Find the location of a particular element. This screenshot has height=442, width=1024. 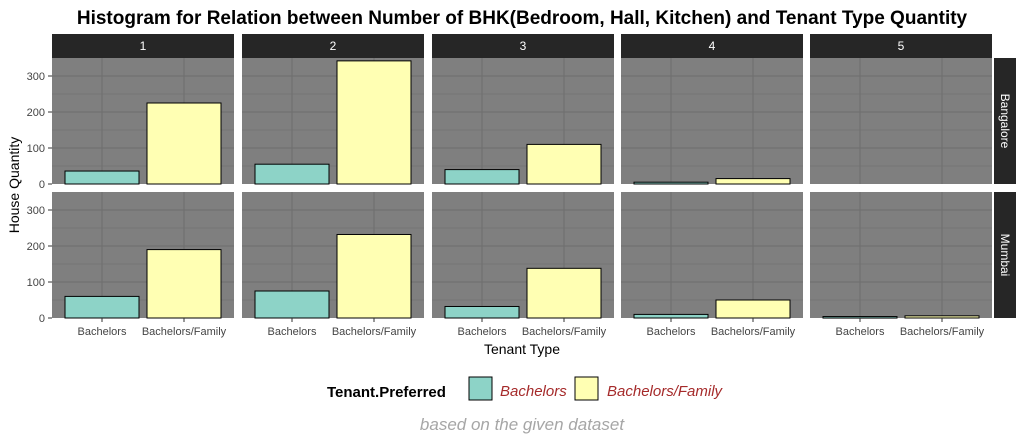

bar-bangalore-2-bachelors is located at coordinates (292, 174).